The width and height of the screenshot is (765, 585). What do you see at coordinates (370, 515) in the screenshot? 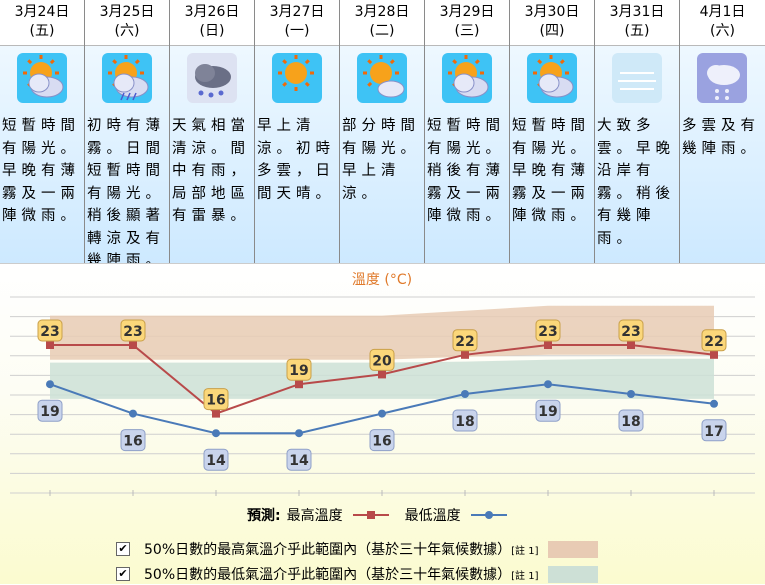
I see `legend-max-marker` at bounding box center [370, 515].